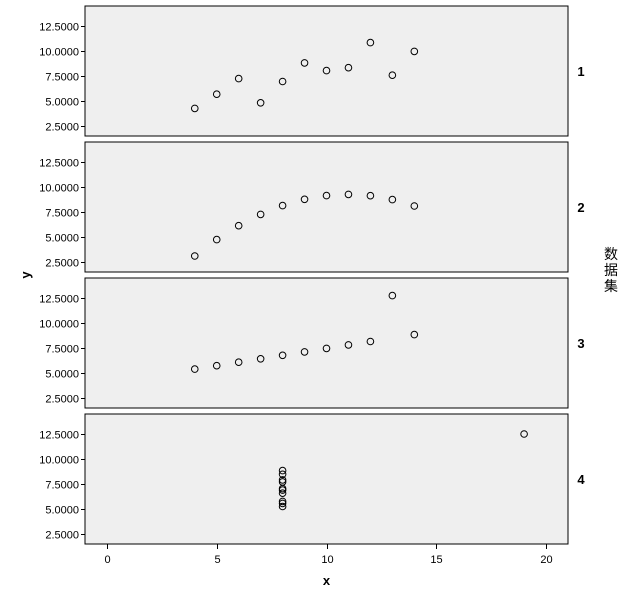 This screenshot has width=633, height=602. I want to click on x-tick-label: 20, so click(546, 560).